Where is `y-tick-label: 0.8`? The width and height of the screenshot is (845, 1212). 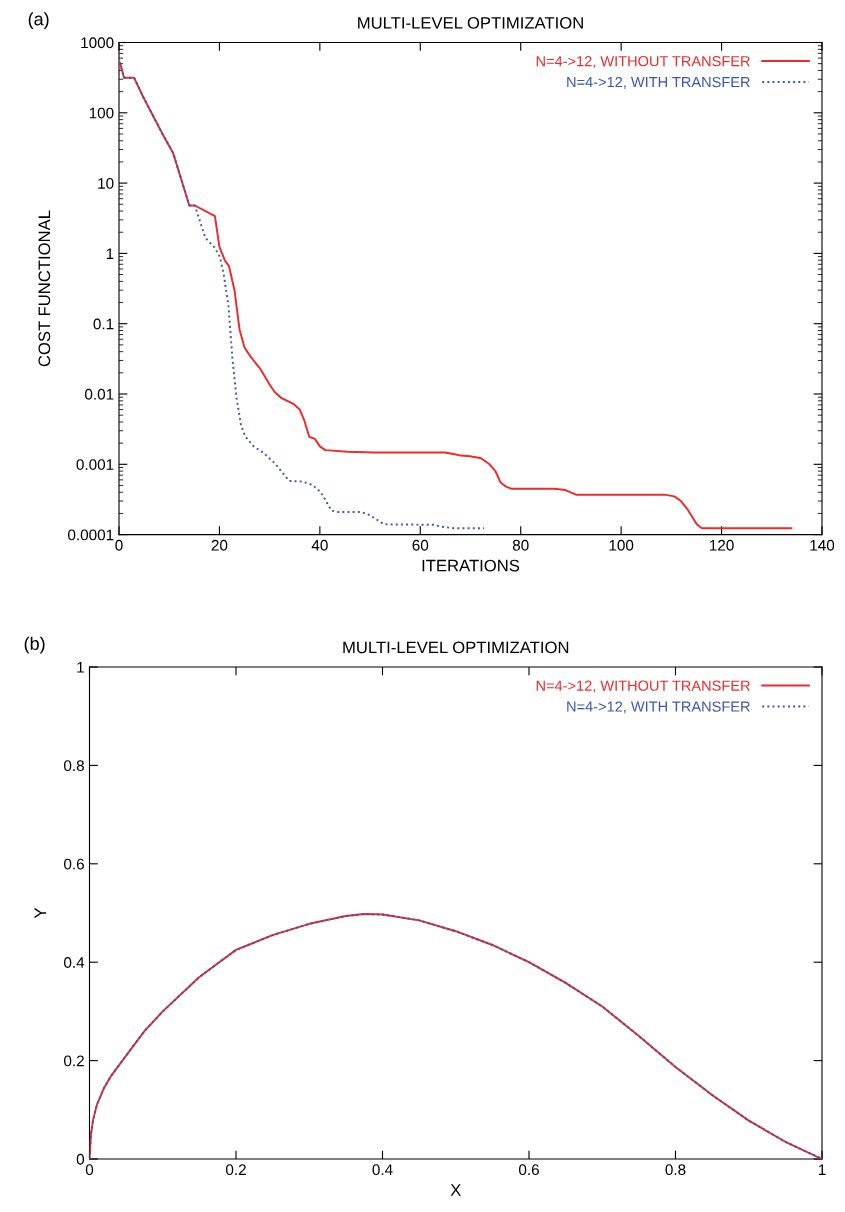 y-tick-label: 0.8 is located at coordinates (74, 766).